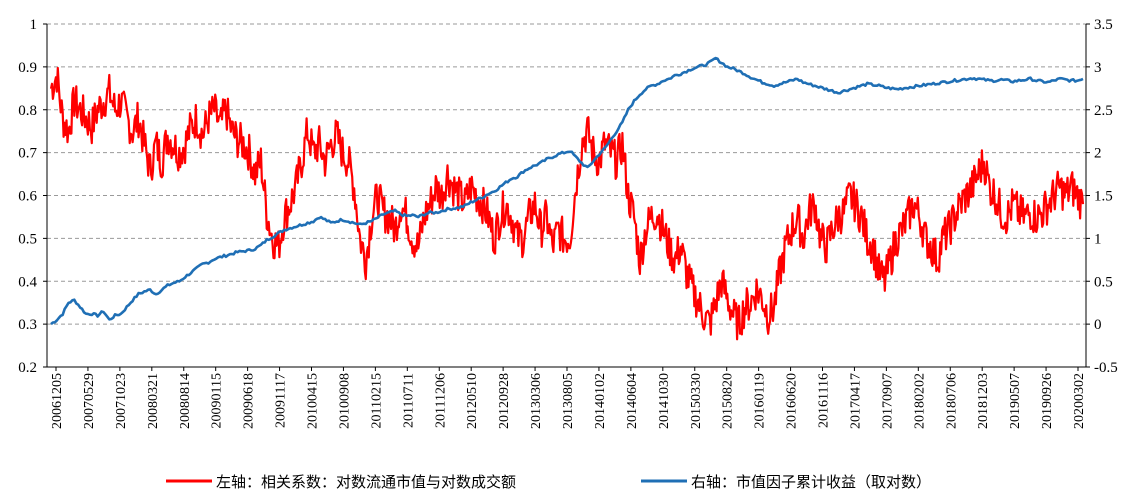 This screenshot has width=1137, height=501. What do you see at coordinates (408, 400) in the screenshot?
I see `x-tick-label: 20110711` at bounding box center [408, 400].